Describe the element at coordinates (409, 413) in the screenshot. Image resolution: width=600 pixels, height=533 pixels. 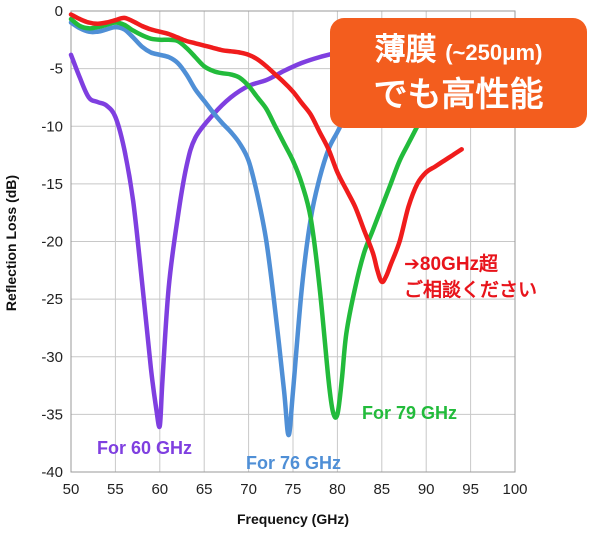
I see `series-label-79ghz: For 79 GHz` at that location.